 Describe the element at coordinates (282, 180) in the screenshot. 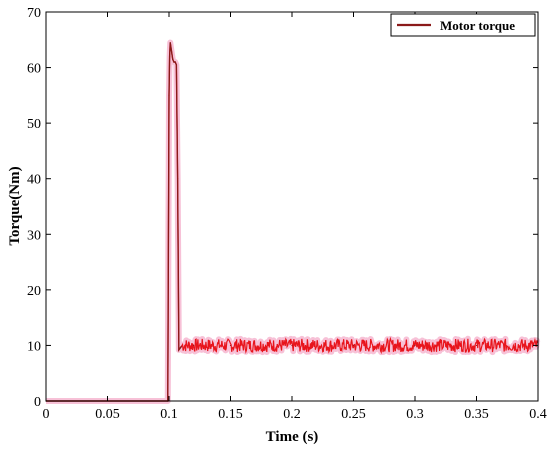

I see `y-tick: 40` at that location.